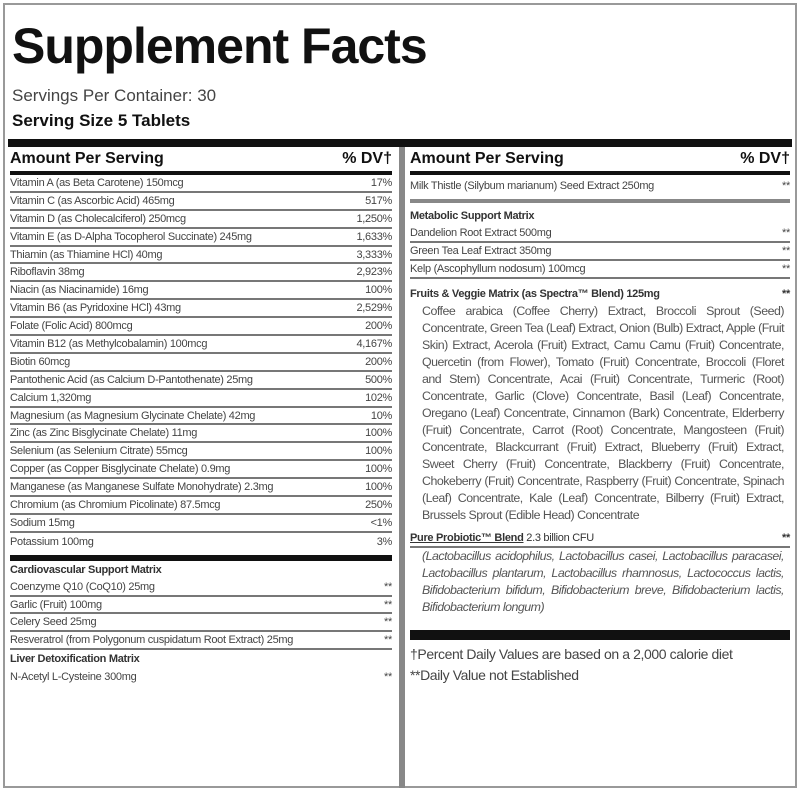  I want to click on nutrient-dv: 17%, so click(381, 182).